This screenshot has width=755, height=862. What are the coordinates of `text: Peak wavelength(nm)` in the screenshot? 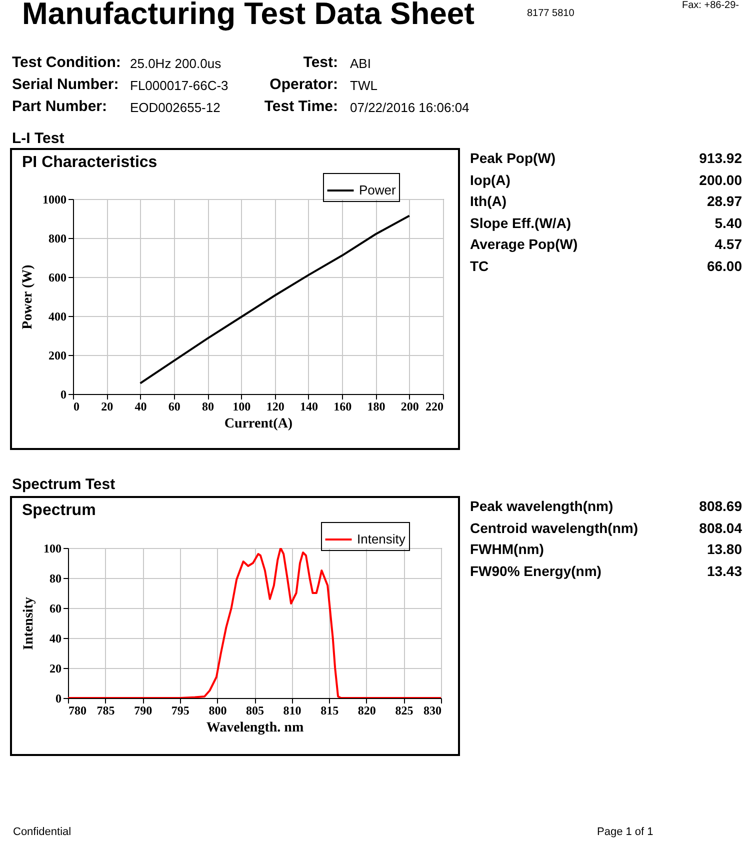 It's located at (542, 506).